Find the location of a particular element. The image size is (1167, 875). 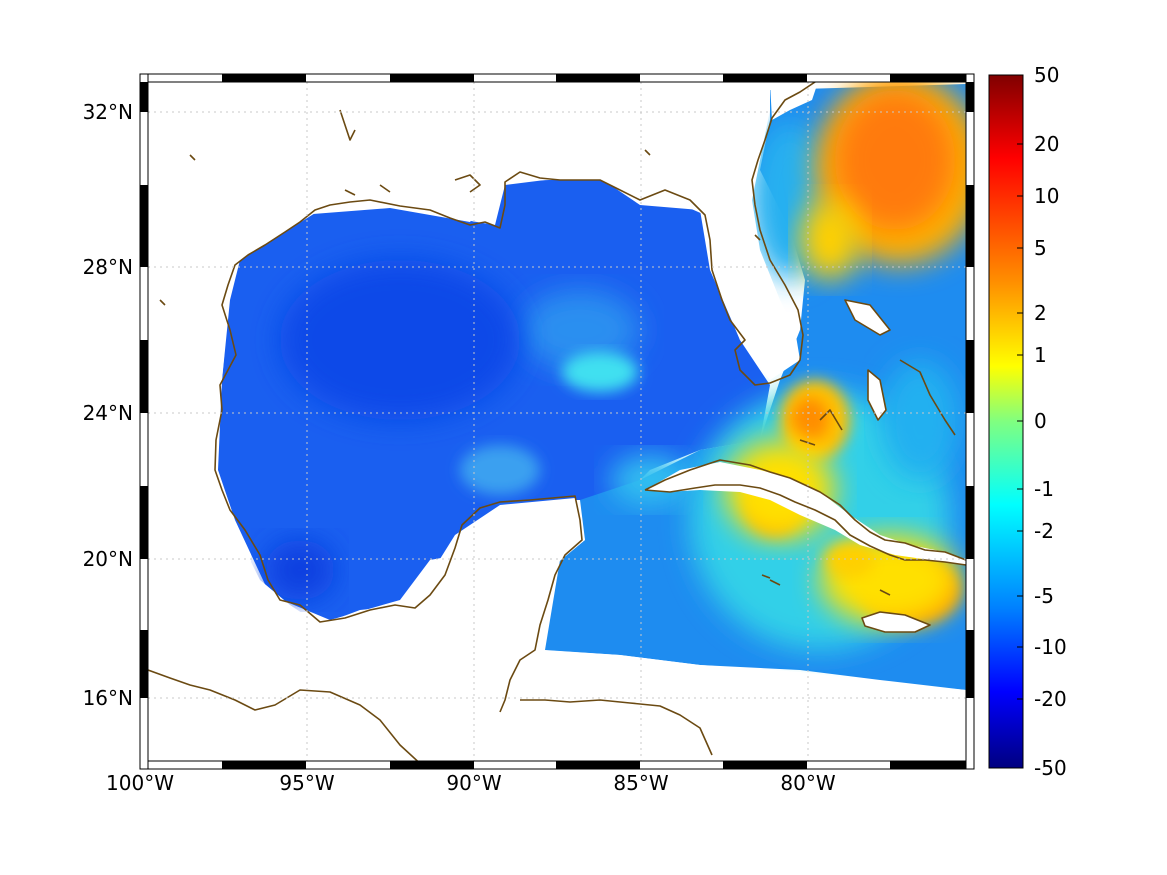

lat-label-32: 32°N is located at coordinates (108, 112).